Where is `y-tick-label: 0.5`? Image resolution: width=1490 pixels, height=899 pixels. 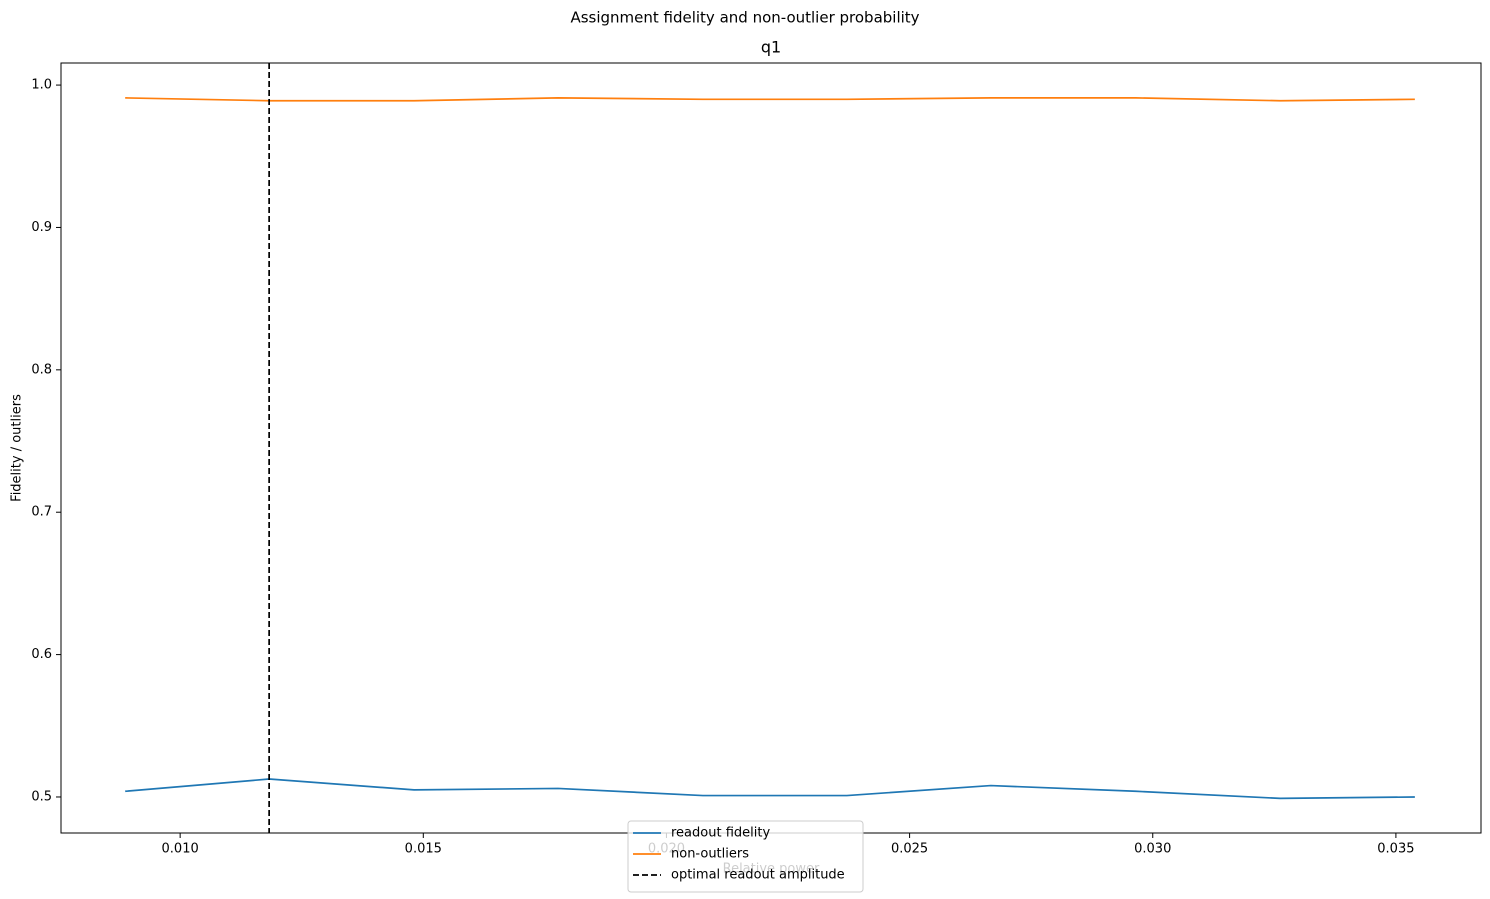
y-tick-label: 0.5 is located at coordinates (41, 796).